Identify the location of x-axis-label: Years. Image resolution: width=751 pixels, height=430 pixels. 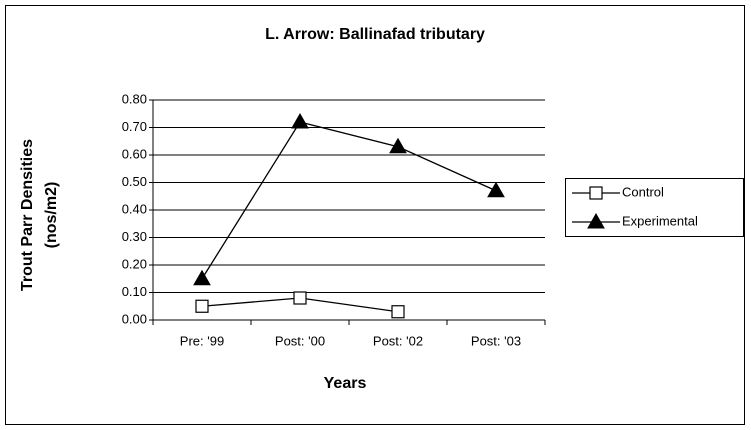
(345, 383).